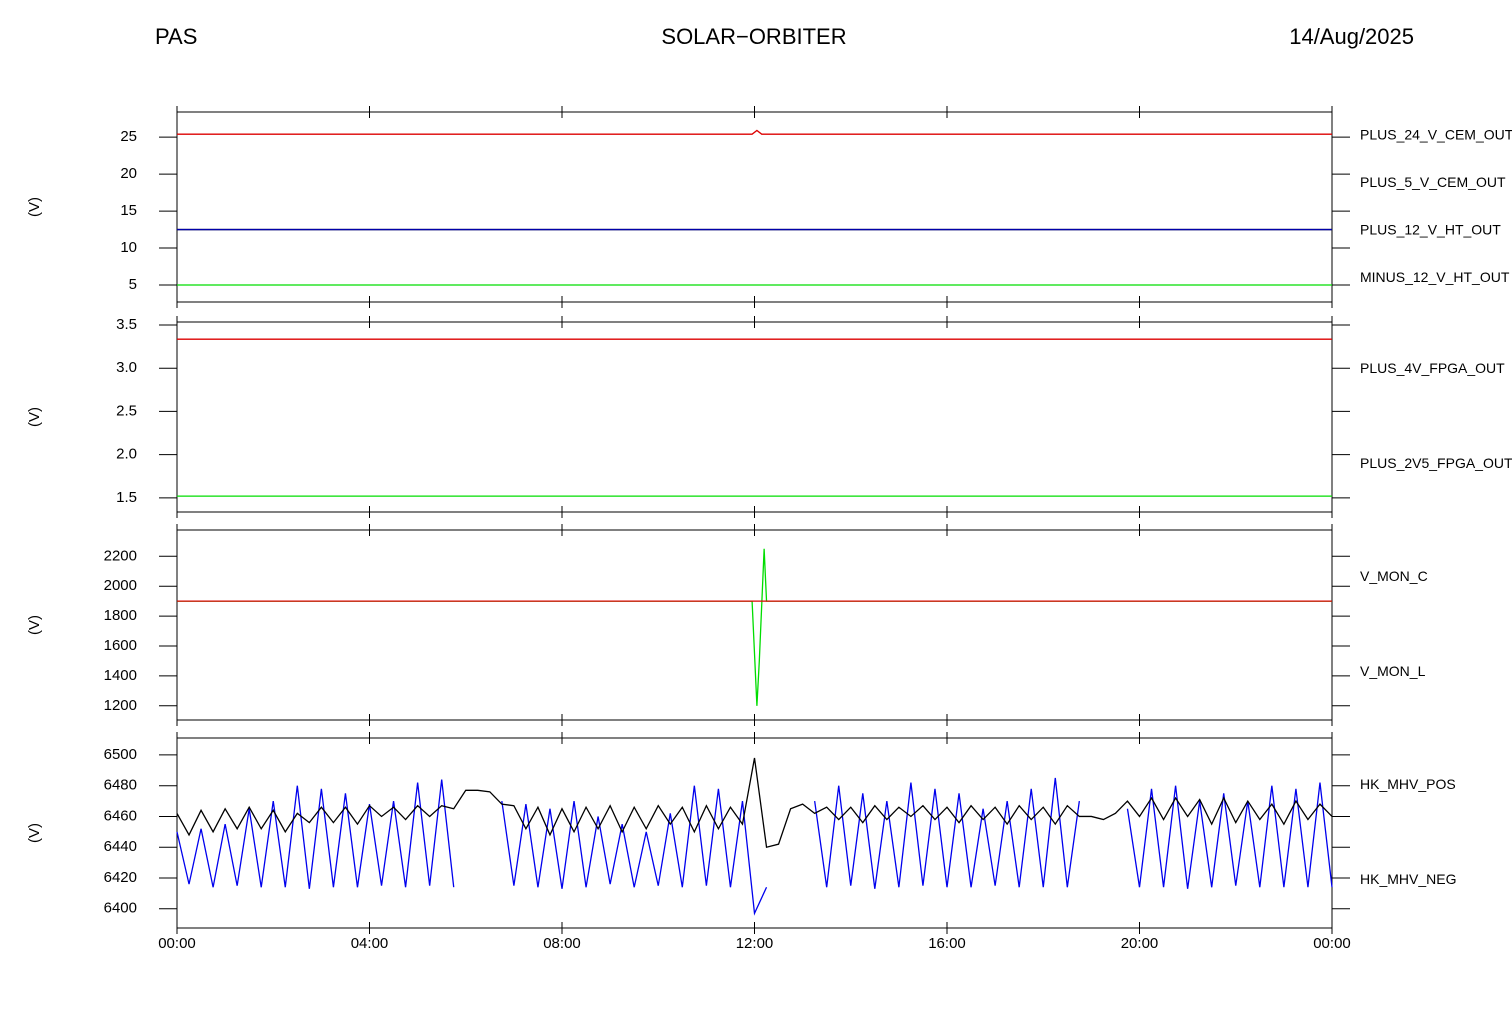 The width and height of the screenshot is (1512, 1020). What do you see at coordinates (1433, 182) in the screenshot?
I see `legend-entry: PLUS_5_V_CEM_OUT` at bounding box center [1433, 182].